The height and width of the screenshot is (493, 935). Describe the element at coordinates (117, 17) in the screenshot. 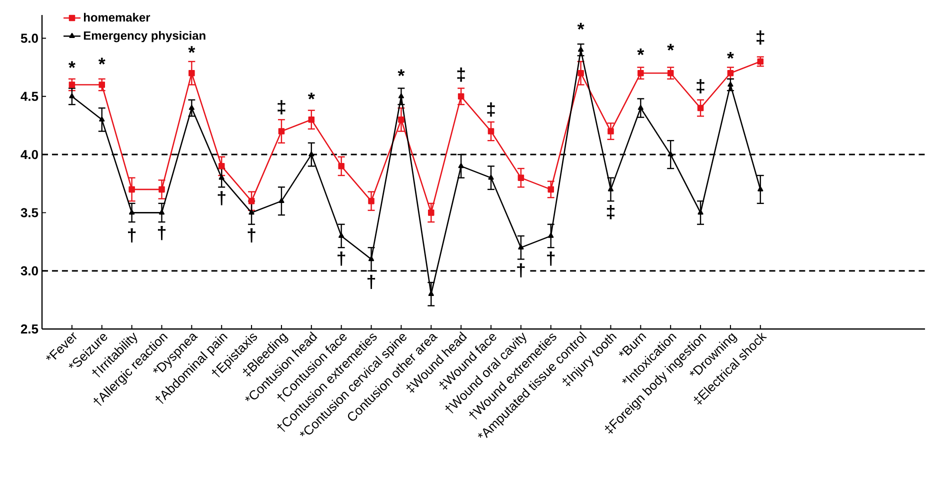

I see `legend-label: homemaker` at that location.